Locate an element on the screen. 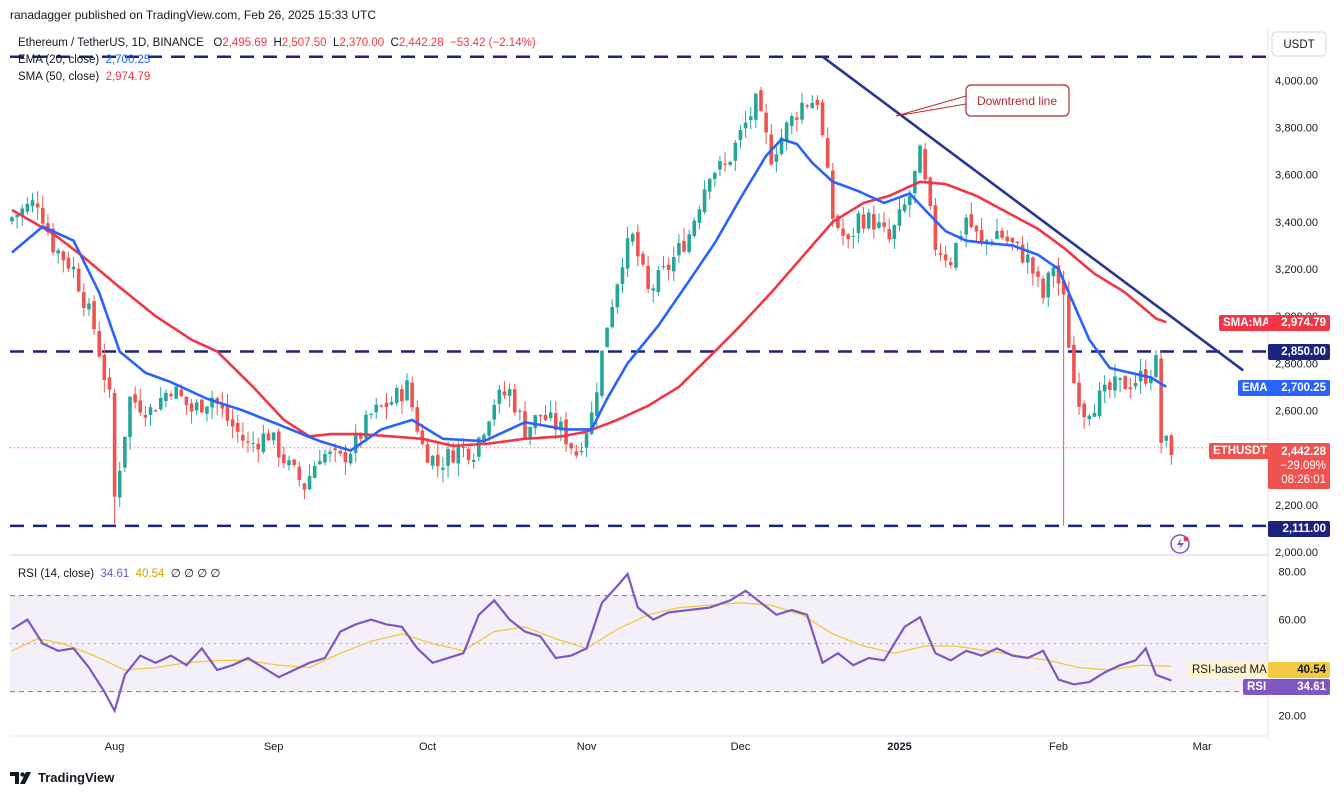 This screenshot has height=796, width=1344. rsi-tag-value: 34.61 is located at coordinates (1311, 687).